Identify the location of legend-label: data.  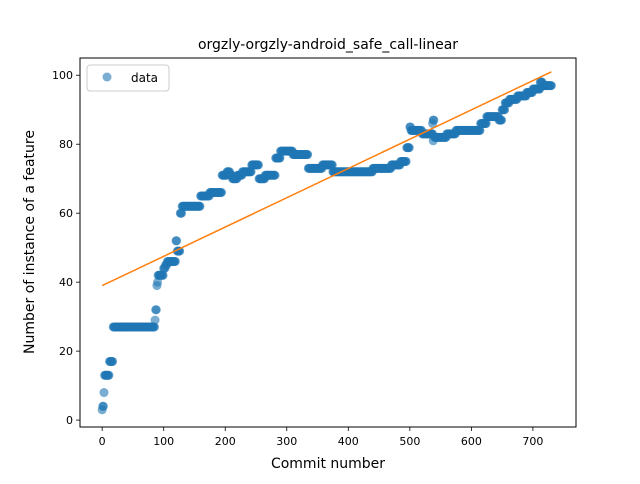
(144, 78).